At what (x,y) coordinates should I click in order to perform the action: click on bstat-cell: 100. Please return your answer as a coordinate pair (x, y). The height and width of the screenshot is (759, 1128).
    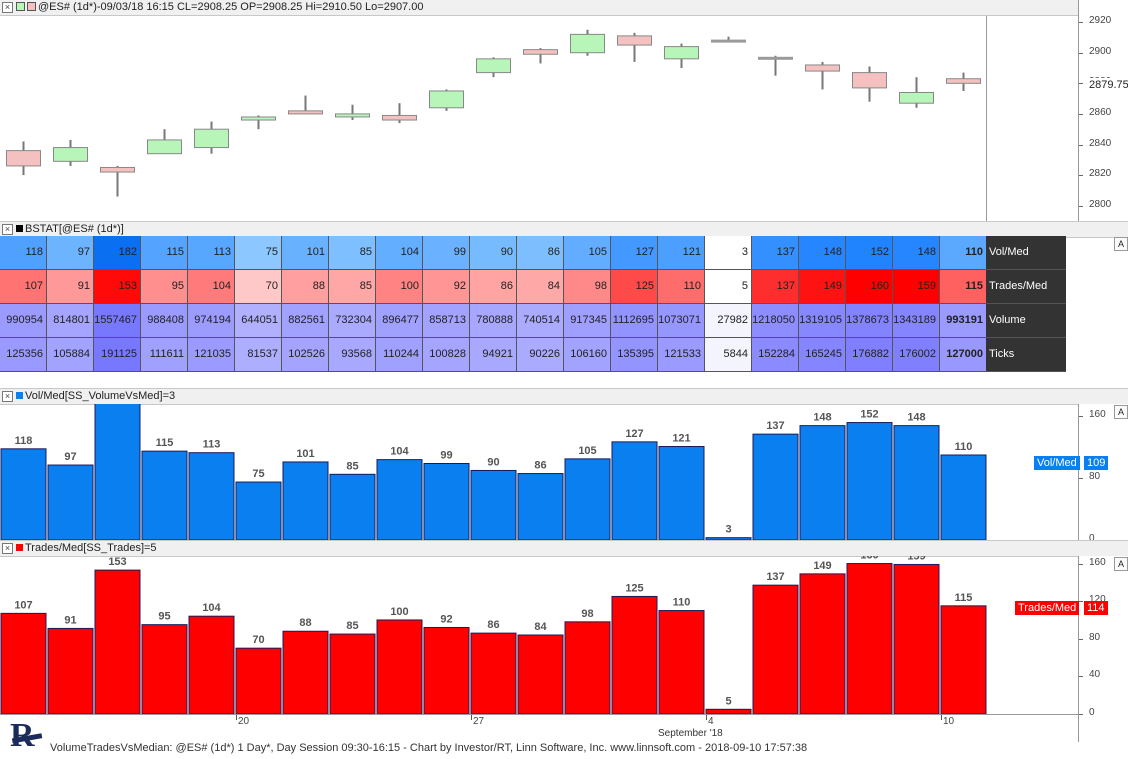
    Looking at the image, I should click on (399, 287).